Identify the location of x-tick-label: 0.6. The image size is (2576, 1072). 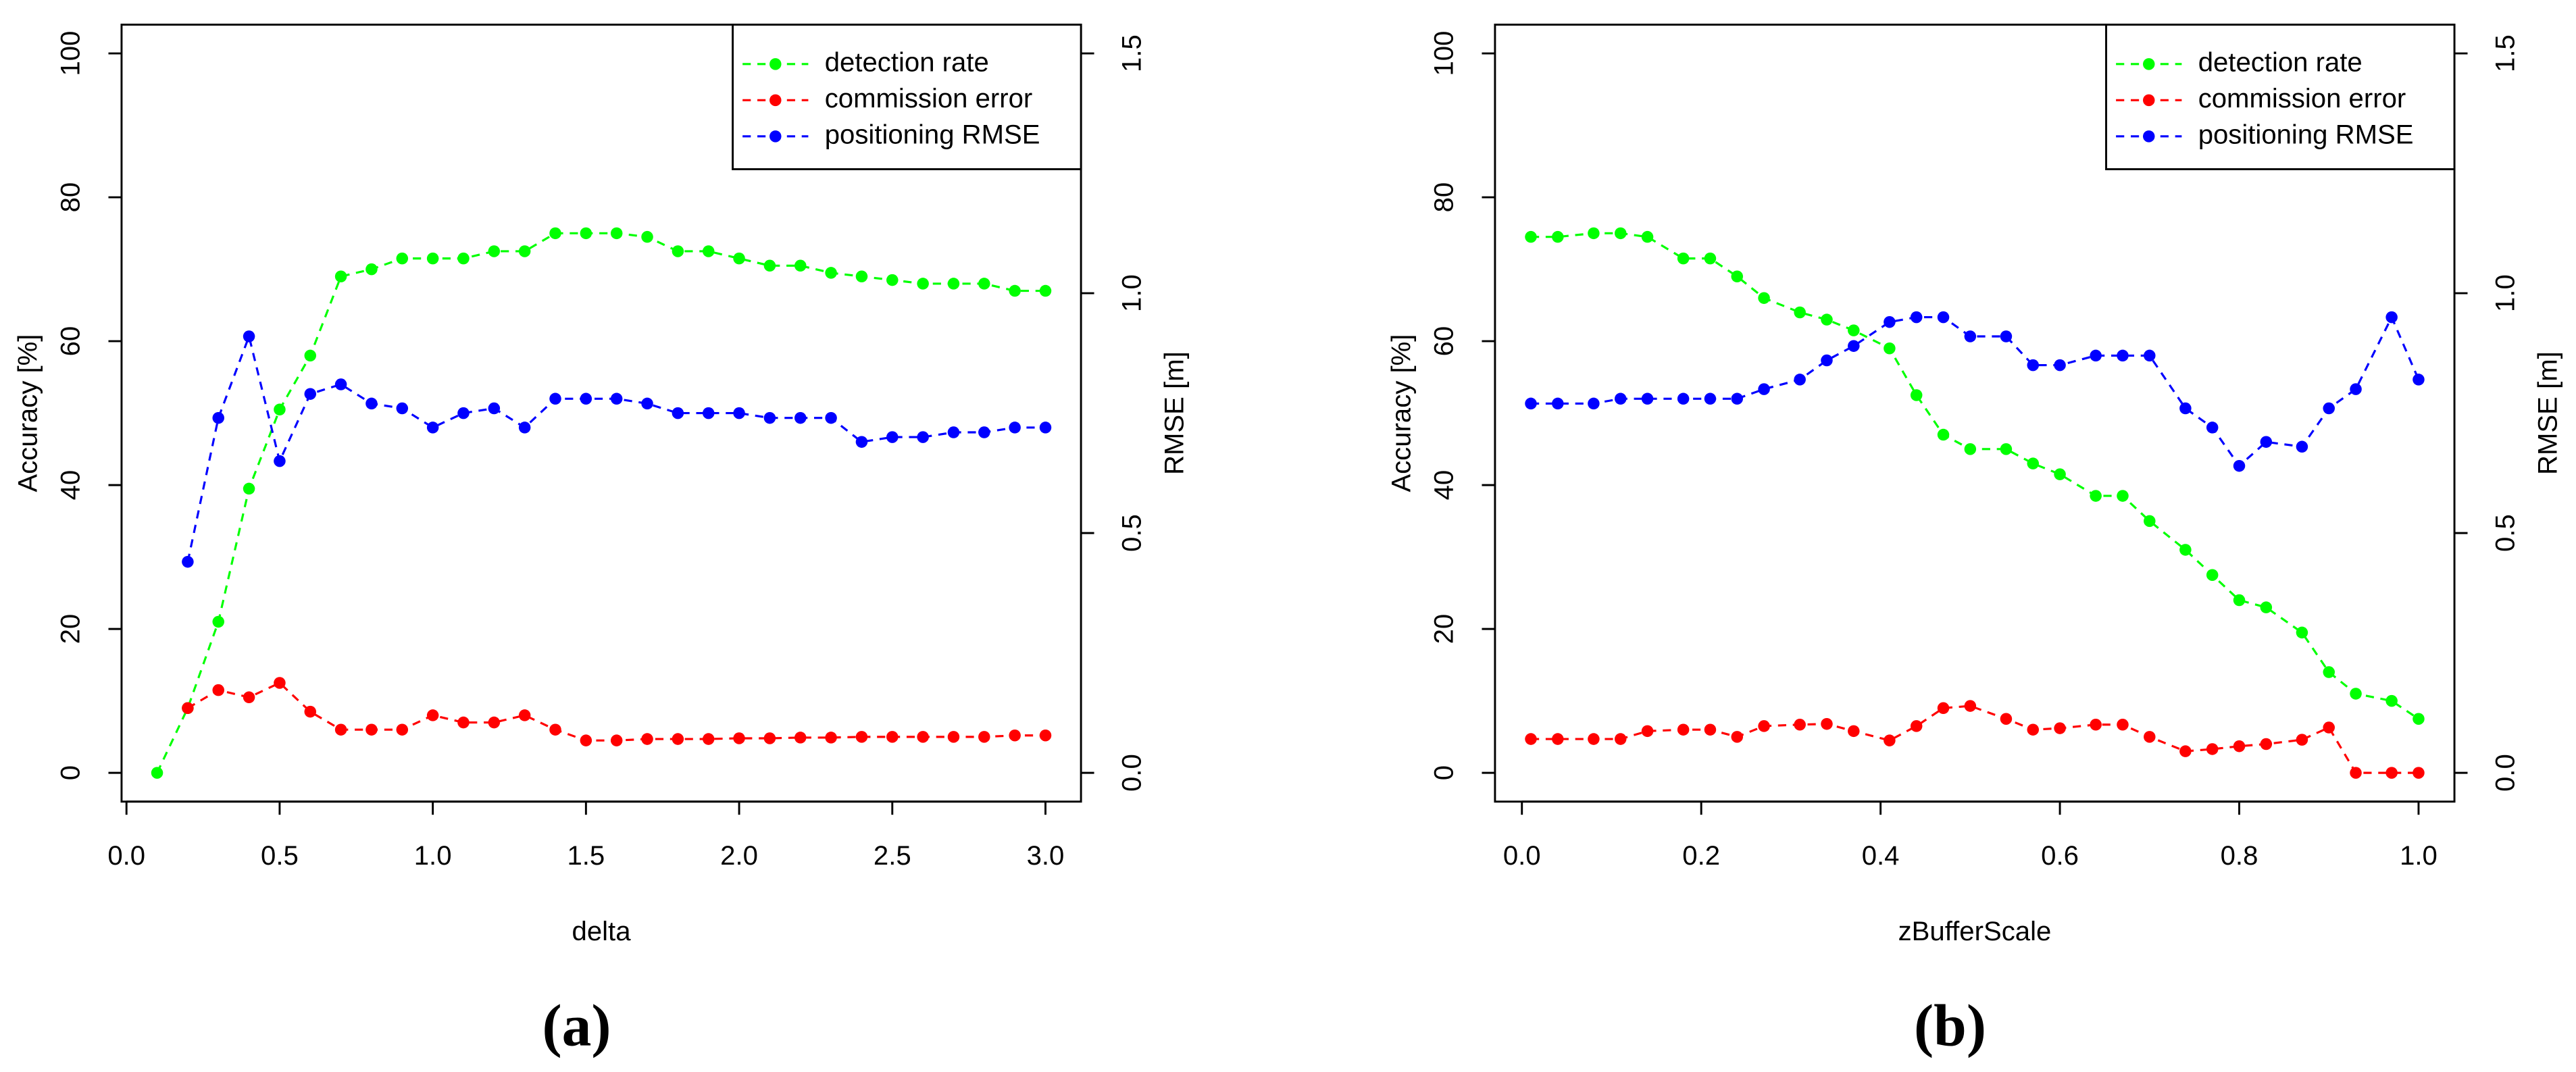
(2060, 855).